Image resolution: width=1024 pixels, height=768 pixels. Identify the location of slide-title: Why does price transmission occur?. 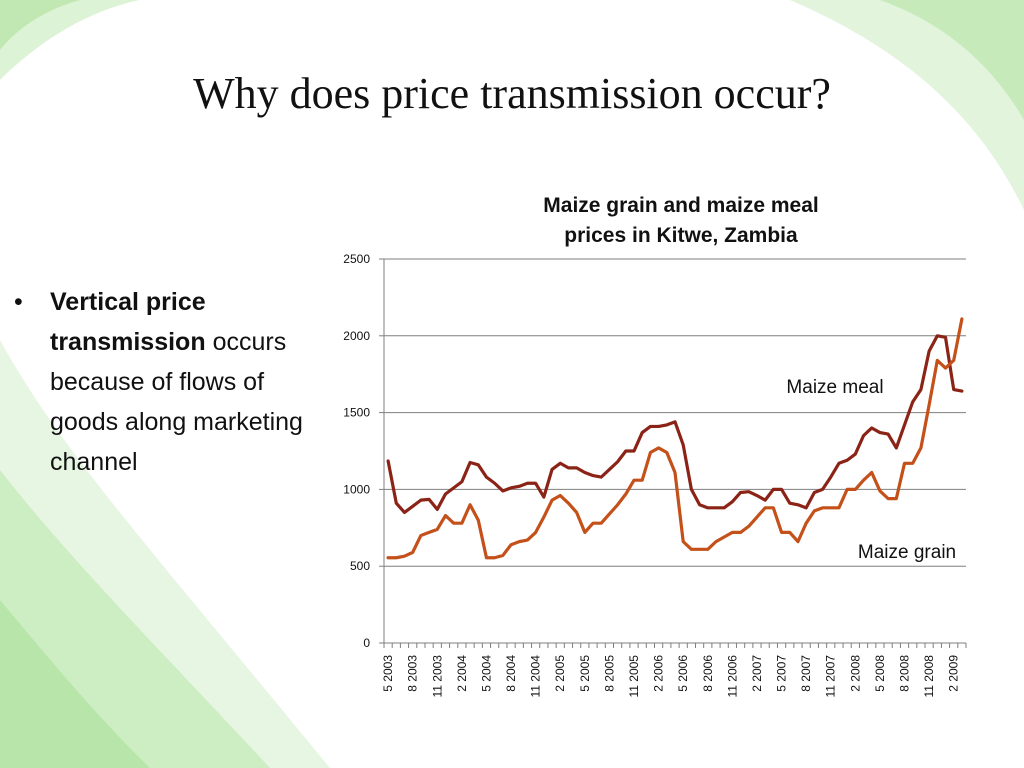
(512, 93).